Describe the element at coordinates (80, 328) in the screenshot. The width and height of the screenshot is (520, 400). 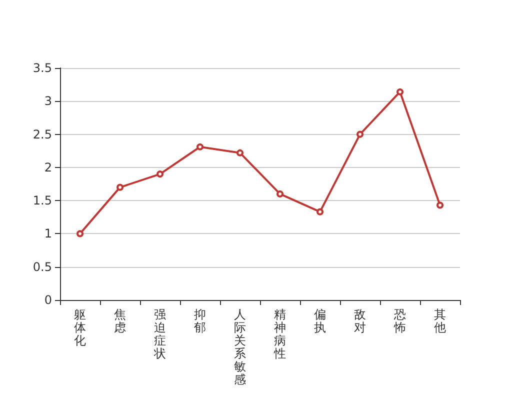
I see `x-tick-label: 躯体化` at that location.